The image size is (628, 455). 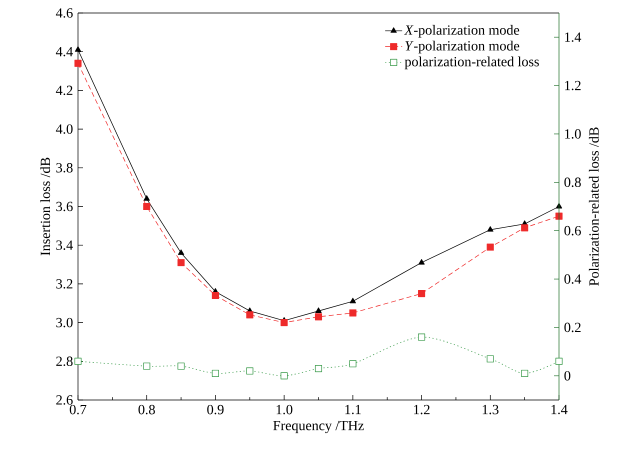 What do you see at coordinates (573, 85) in the screenshot?
I see `y2-tick-label: 1.2` at bounding box center [573, 85].